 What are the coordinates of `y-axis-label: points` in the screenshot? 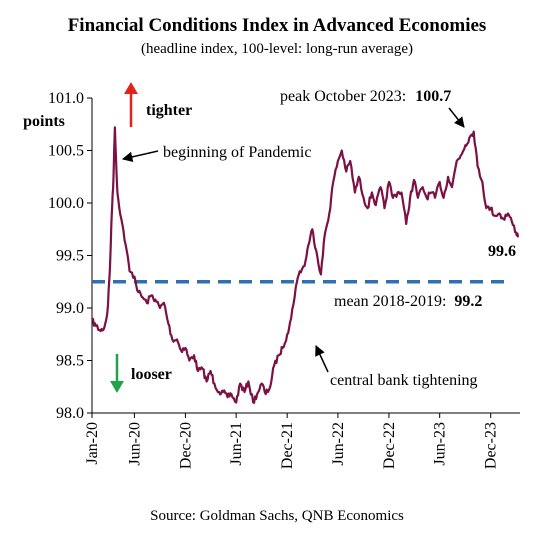 It's located at (44, 121).